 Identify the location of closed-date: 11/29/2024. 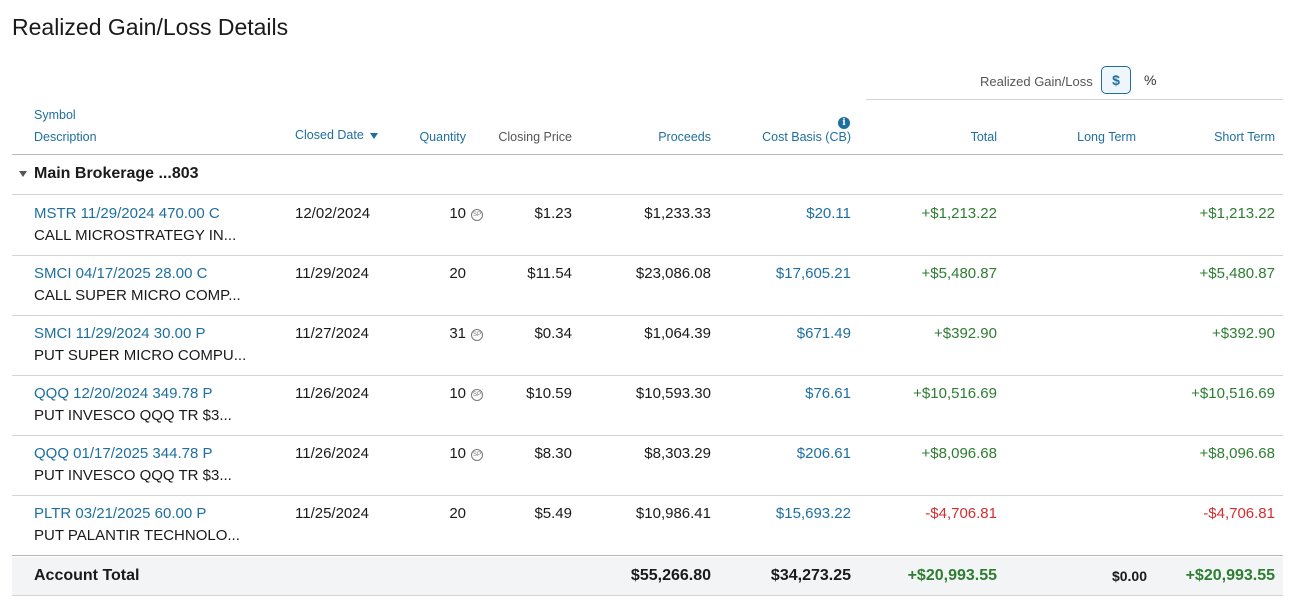
(332, 273).